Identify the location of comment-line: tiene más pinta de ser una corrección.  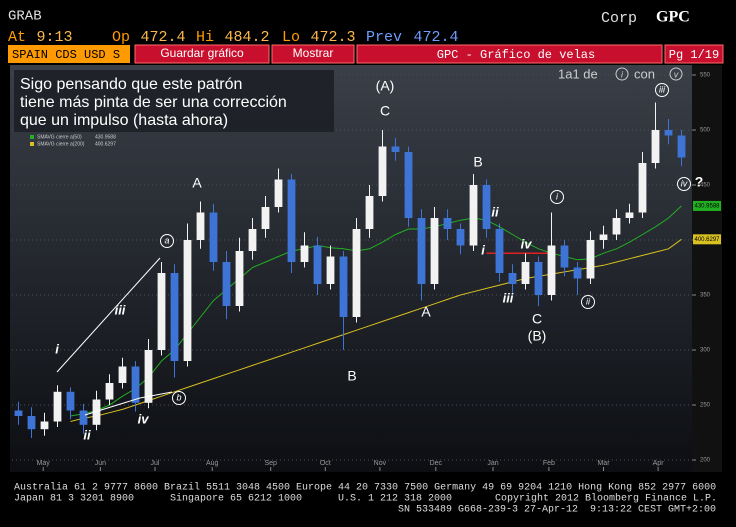
(153, 102).